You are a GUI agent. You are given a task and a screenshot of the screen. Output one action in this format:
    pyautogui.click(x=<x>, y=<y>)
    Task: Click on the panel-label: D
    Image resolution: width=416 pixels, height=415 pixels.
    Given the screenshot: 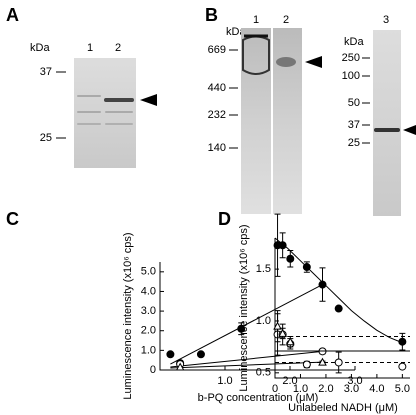 What is the action you would take?
    pyautogui.click(x=224, y=219)
    